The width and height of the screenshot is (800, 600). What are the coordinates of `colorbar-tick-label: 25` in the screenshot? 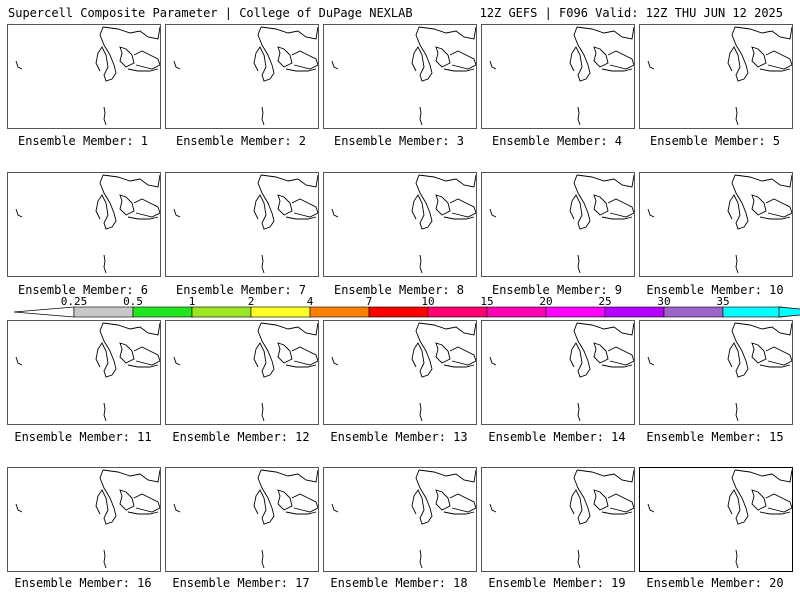 It's located at (605, 301).